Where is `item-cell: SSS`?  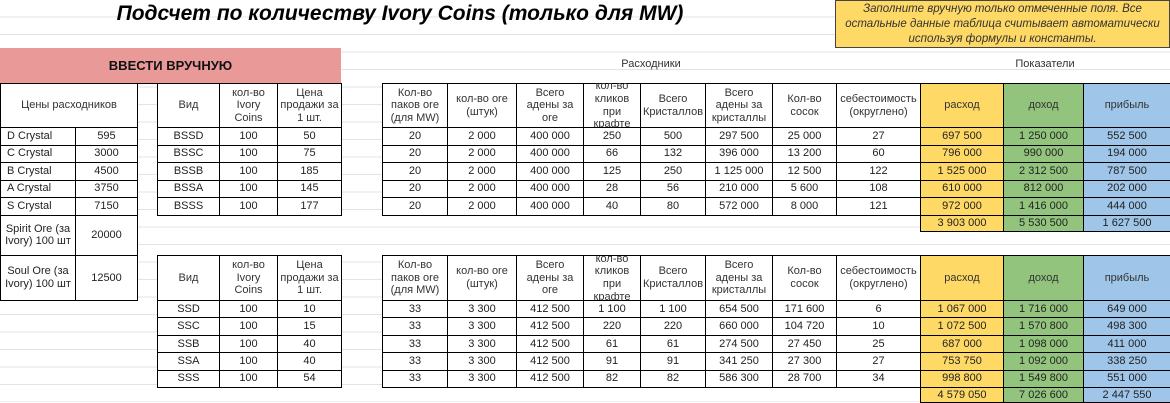
item-cell: SSS is located at coordinates (188, 378).